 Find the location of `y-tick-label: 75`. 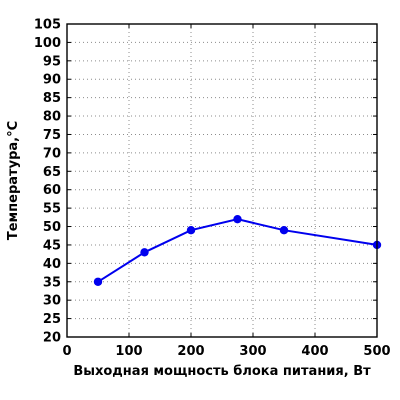

y-tick-label: 75 is located at coordinates (52, 135).